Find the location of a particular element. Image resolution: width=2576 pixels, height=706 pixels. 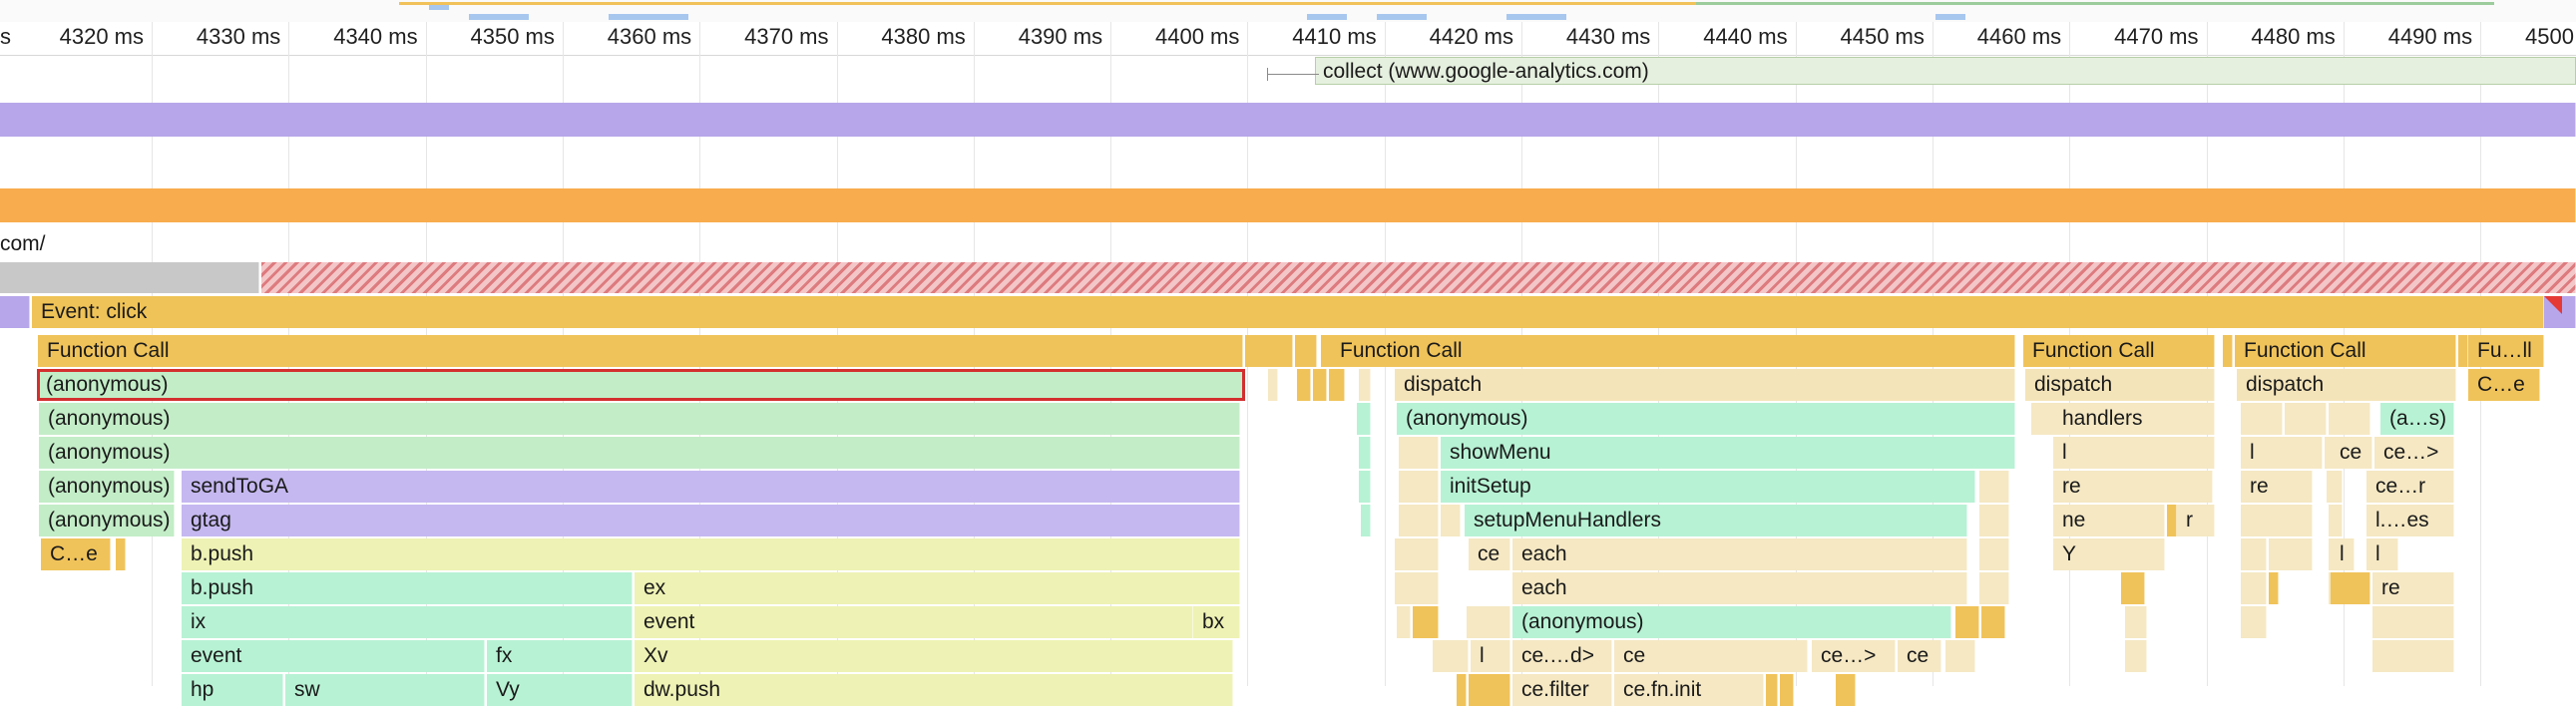

long-task-overtime is located at coordinates (1418, 277).